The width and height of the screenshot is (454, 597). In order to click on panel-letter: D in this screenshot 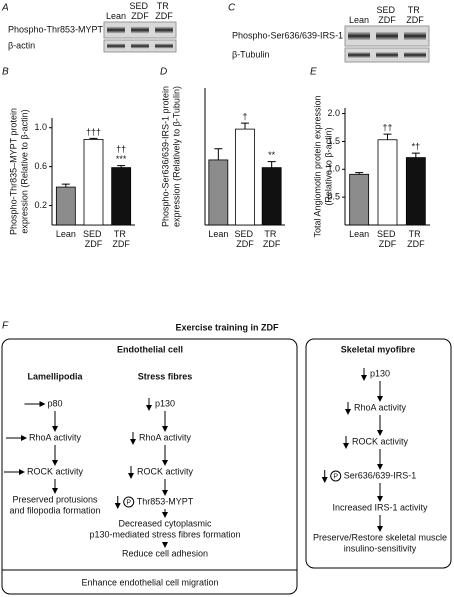, I will do `click(163, 72)`.